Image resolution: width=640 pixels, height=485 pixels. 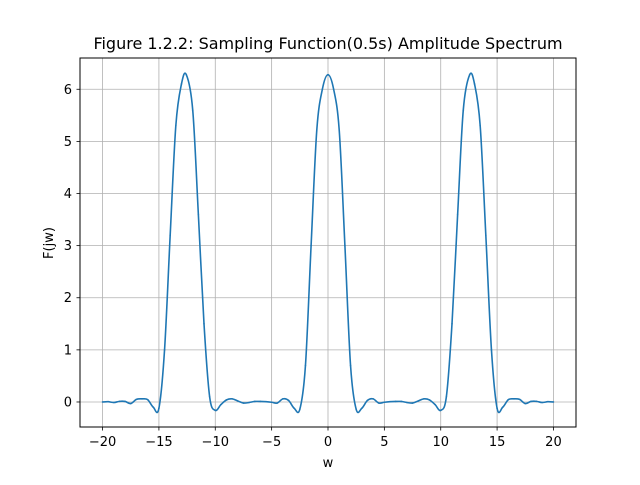 I want to click on x-tick-label: −5, so click(x=271, y=442).